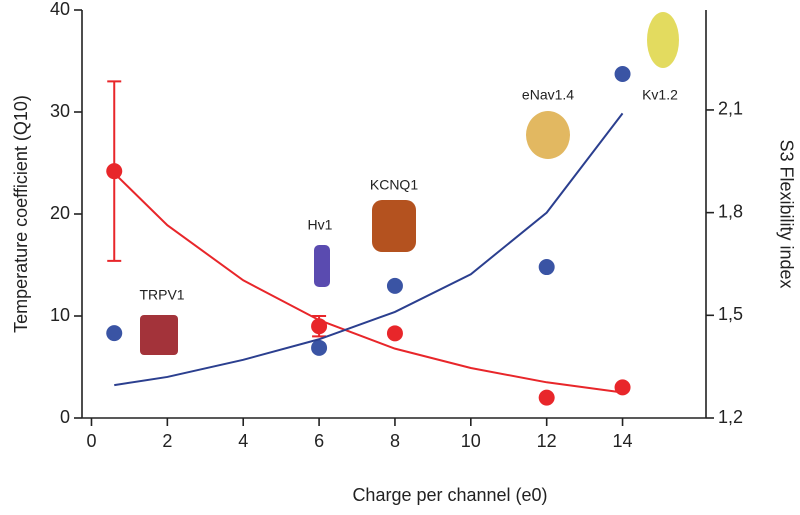 The image size is (800, 515). I want to click on y-axis-label: Temperature coefficient (Q10), so click(21, 214).